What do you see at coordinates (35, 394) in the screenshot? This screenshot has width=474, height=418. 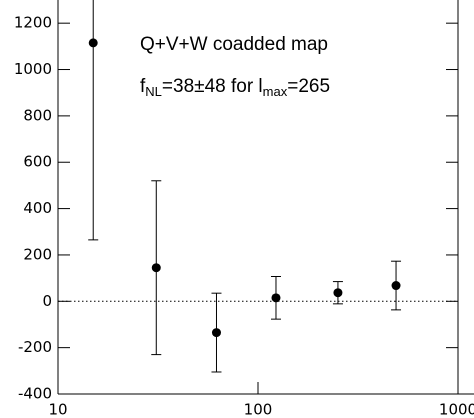 I see `y-tick-label: -400` at bounding box center [35, 394].